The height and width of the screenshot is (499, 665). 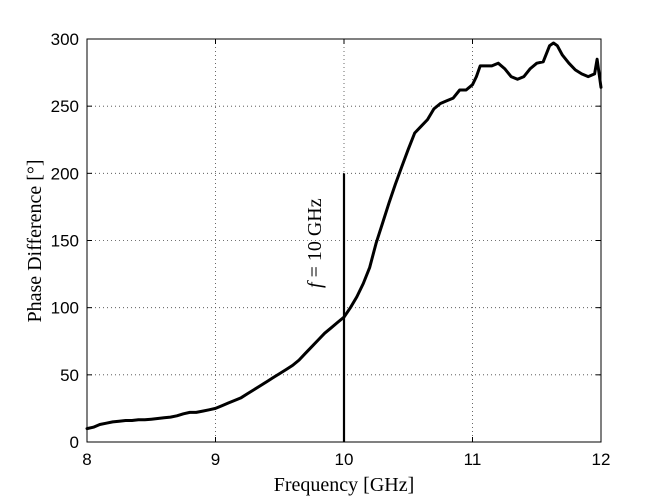 What do you see at coordinates (65, 308) in the screenshot?
I see `y-tick-label: 100` at bounding box center [65, 308].